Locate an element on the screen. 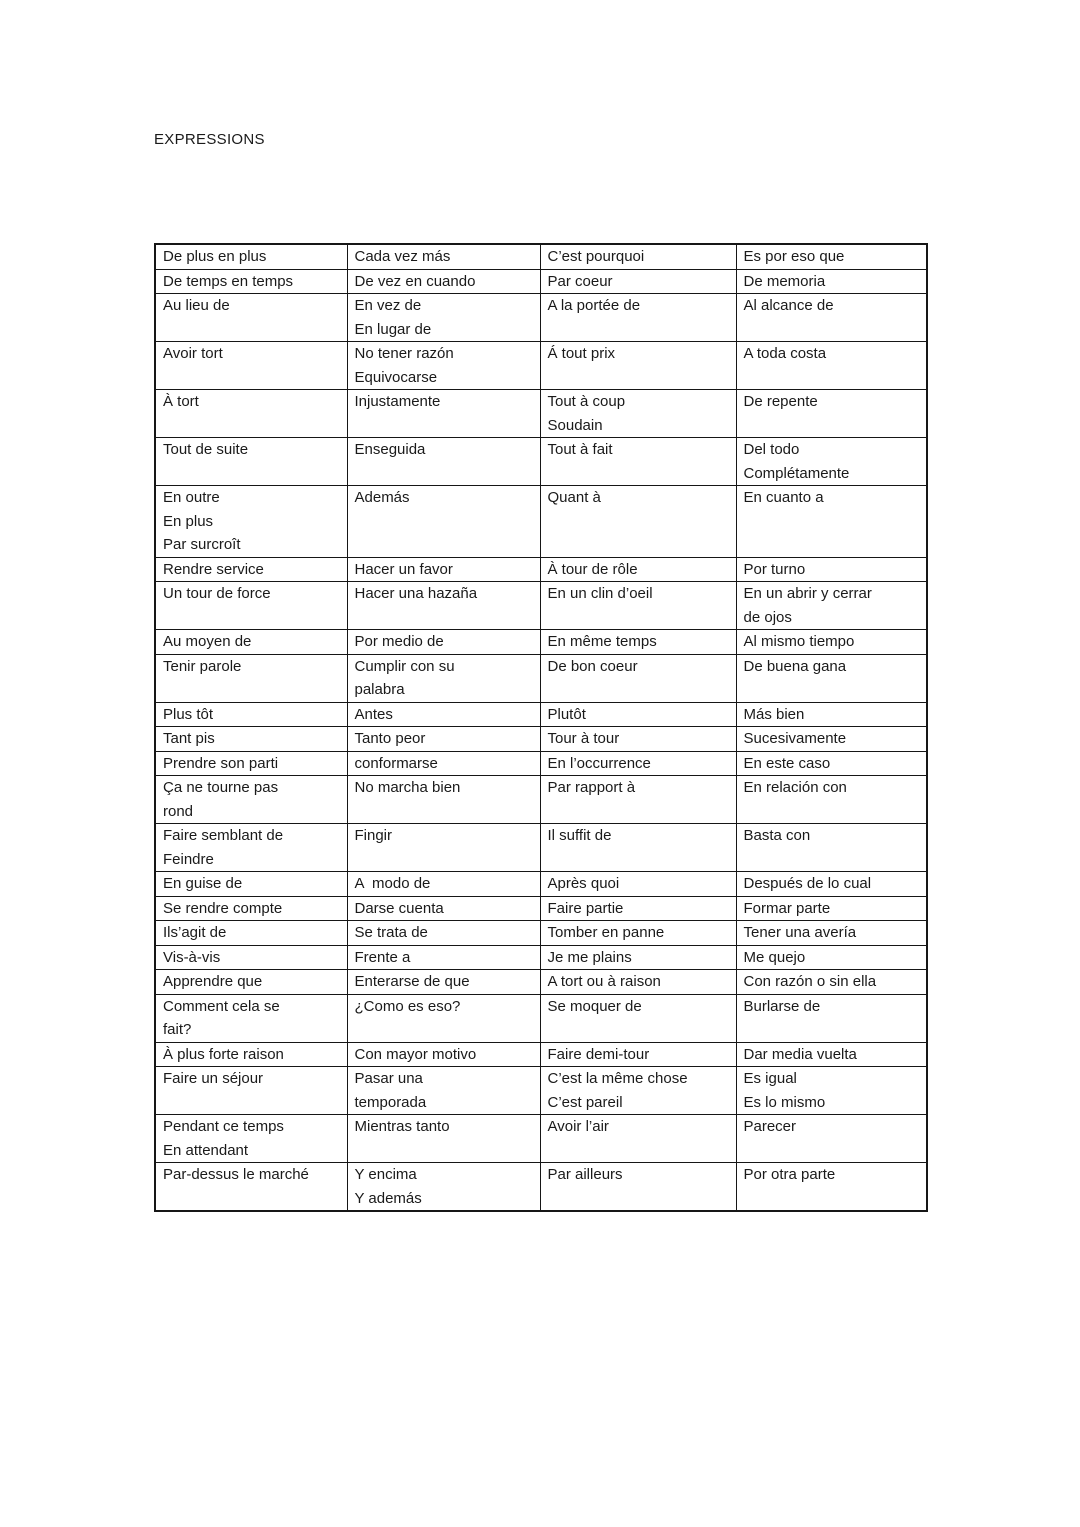  table-cell: Tomber en panne is located at coordinates (638, 933).